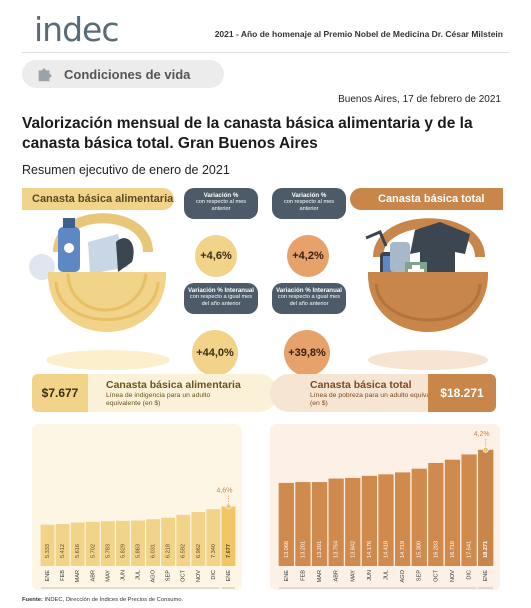 The width and height of the screenshot is (531, 608). I want to click on bar-value-label: 5.783, so click(108, 551).